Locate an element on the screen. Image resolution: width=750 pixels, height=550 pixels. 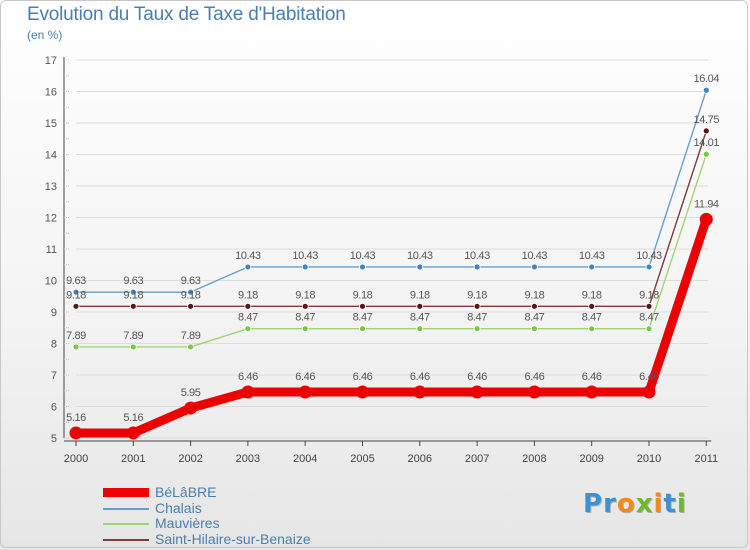
y-tick-label: 17 is located at coordinates (51, 61).